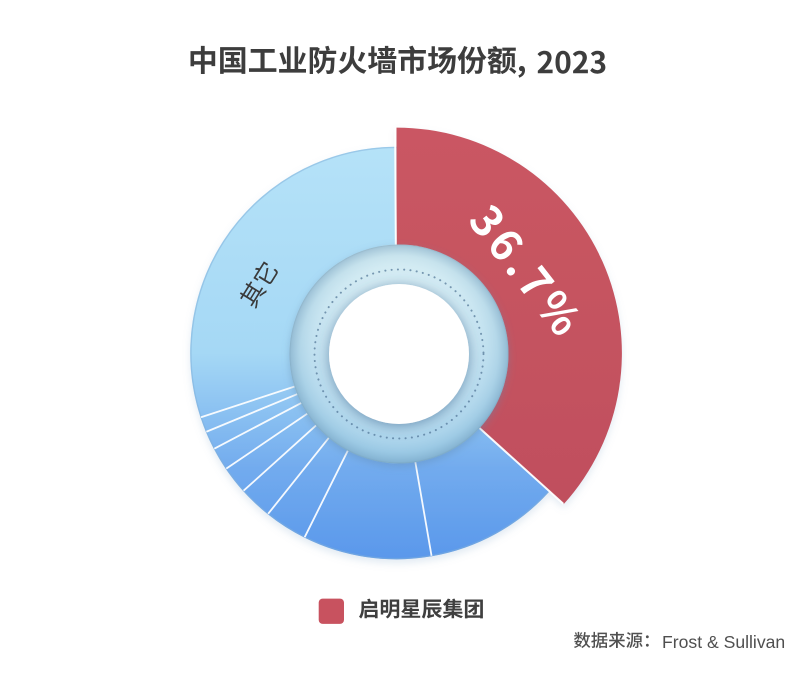  Describe the element at coordinates (723, 642) in the screenshot. I see `svg-text: Frost & Sullivan` at that location.